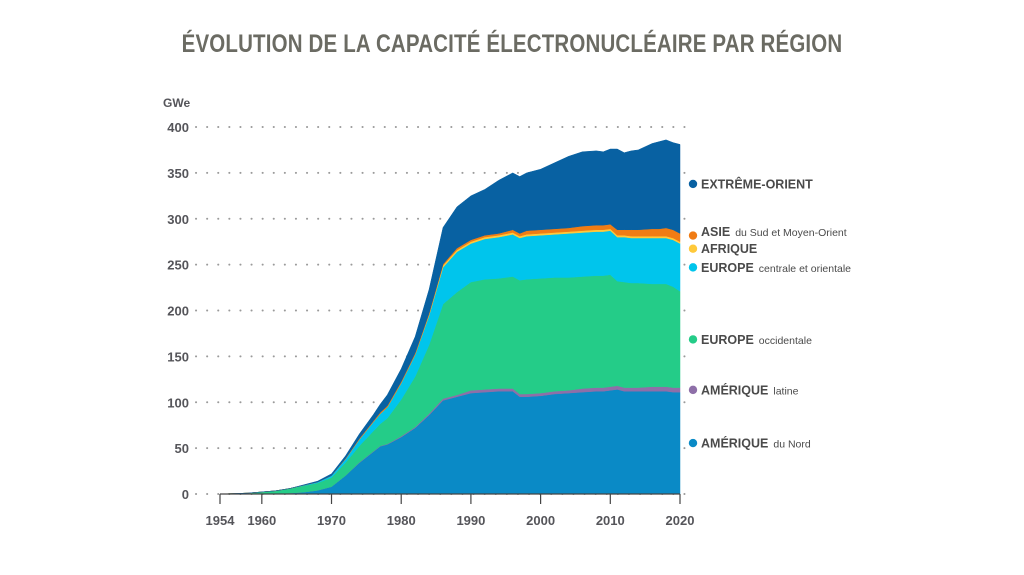 The width and height of the screenshot is (1024, 575). What do you see at coordinates (756, 340) in the screenshot?
I see `legend-label: EUROPE occidentale` at bounding box center [756, 340].